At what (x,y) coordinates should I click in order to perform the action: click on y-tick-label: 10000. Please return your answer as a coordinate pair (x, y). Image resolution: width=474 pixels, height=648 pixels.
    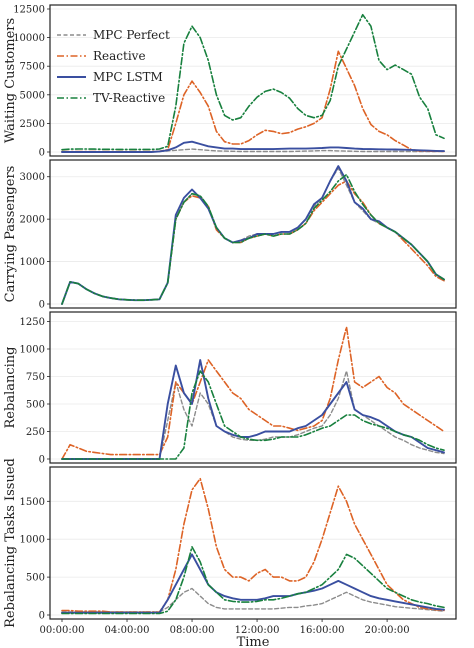
    Looking at the image, I should click on (29, 38).